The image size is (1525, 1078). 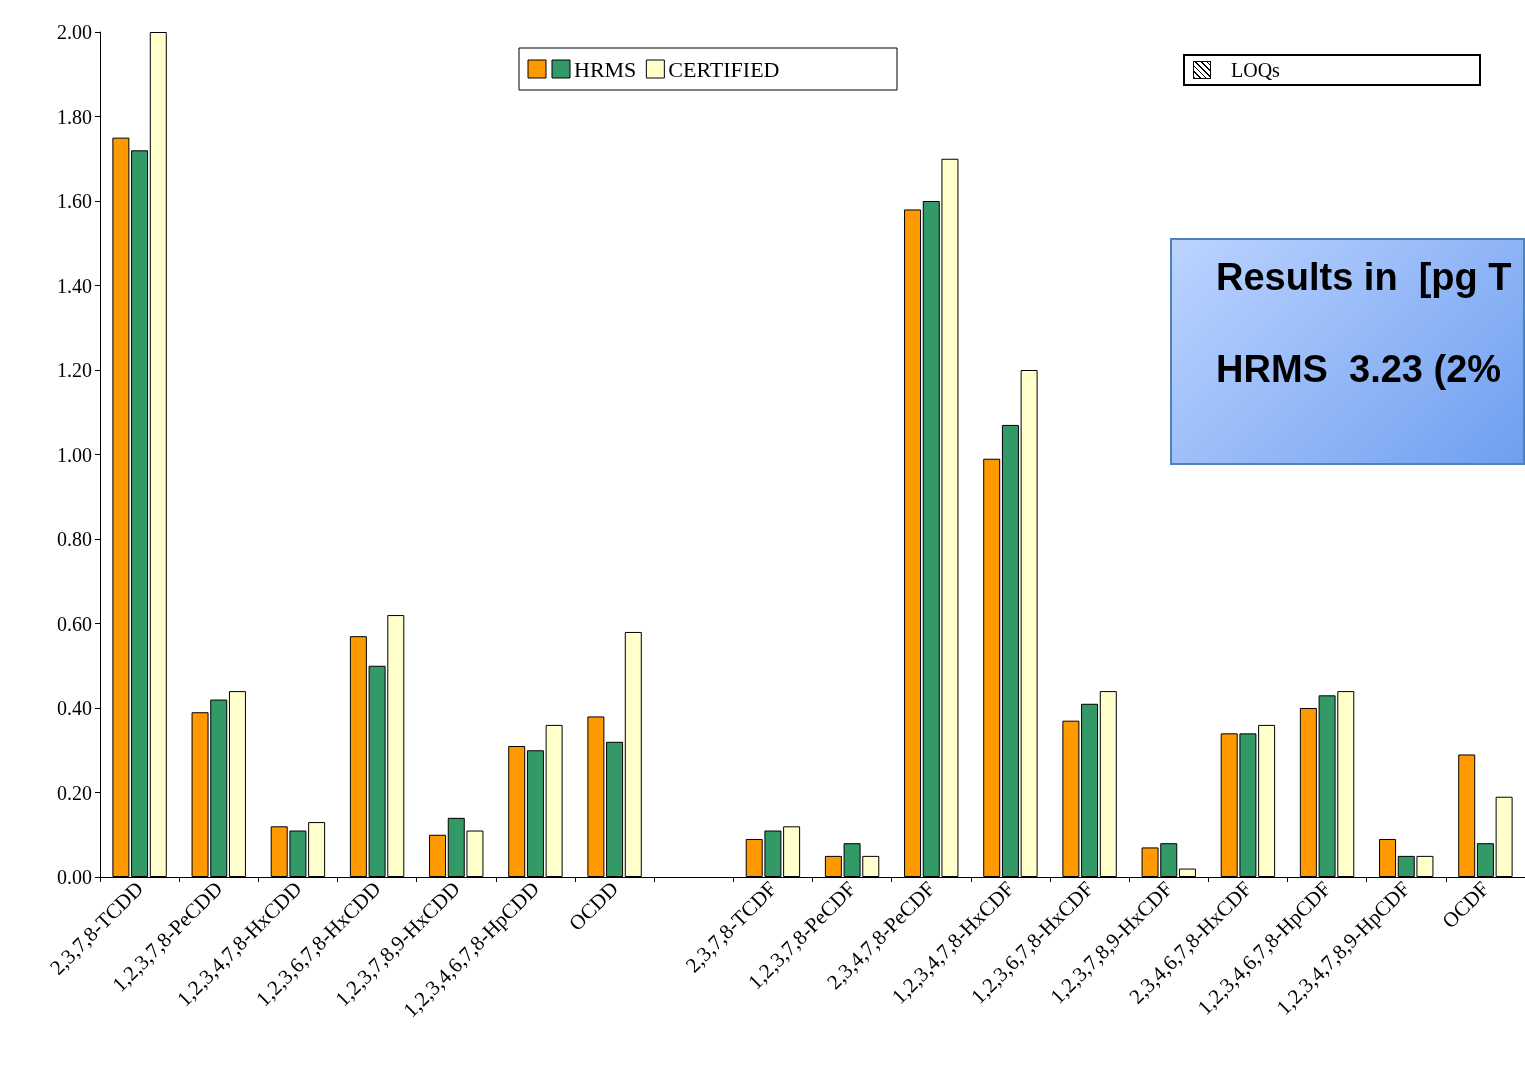 What do you see at coordinates (74, 708) in the screenshot?
I see `y-tick-label: 0.40` at bounding box center [74, 708].